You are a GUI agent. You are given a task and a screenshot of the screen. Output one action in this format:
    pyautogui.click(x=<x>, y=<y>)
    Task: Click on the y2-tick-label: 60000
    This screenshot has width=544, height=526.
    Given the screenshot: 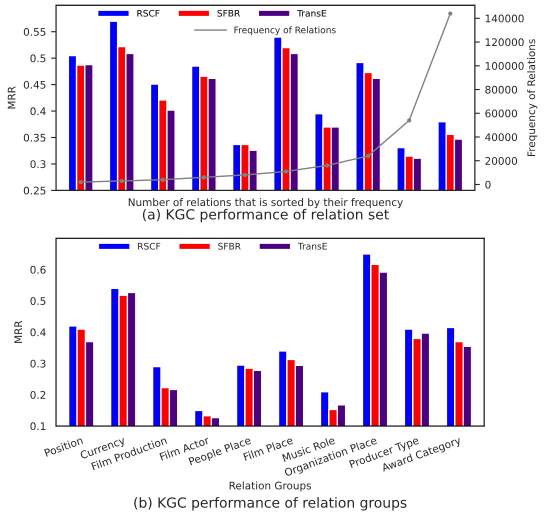 What is the action you would take?
    pyautogui.click(x=501, y=113)
    